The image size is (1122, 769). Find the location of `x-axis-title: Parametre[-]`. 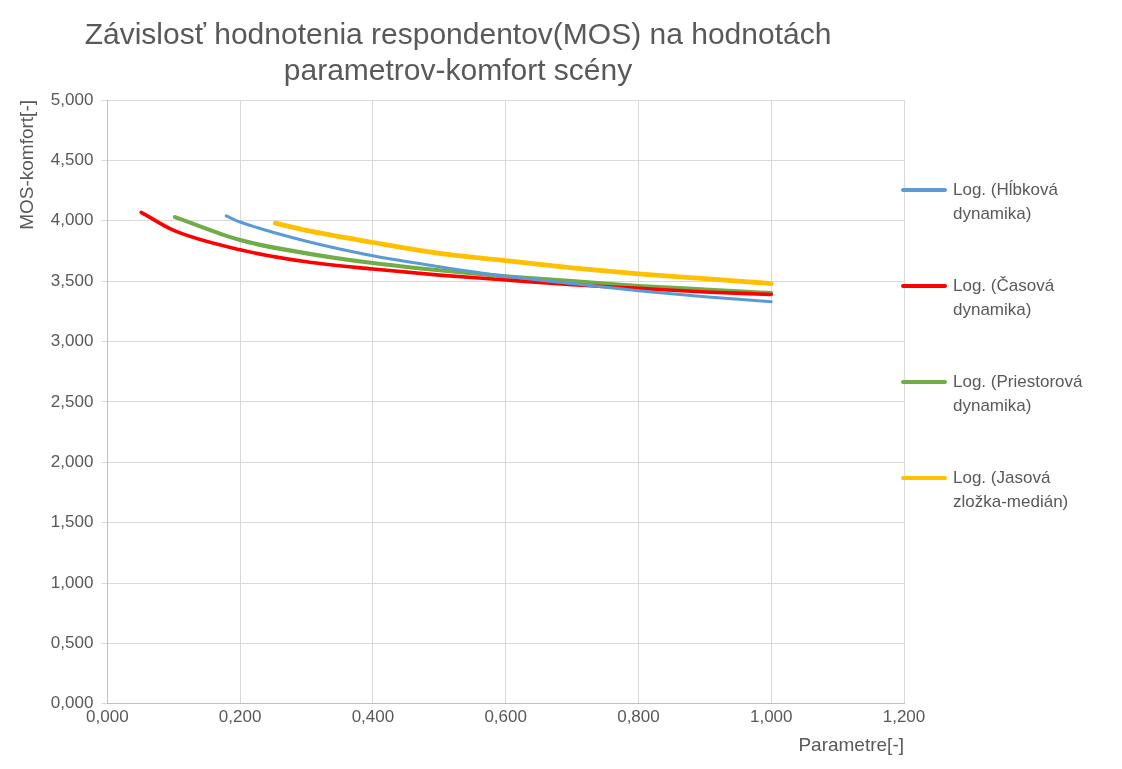

x-axis-title: Parametre[-] is located at coordinates (851, 744).